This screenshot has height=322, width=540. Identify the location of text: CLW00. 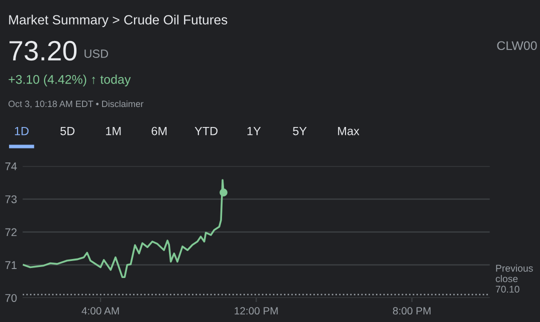
(517, 45).